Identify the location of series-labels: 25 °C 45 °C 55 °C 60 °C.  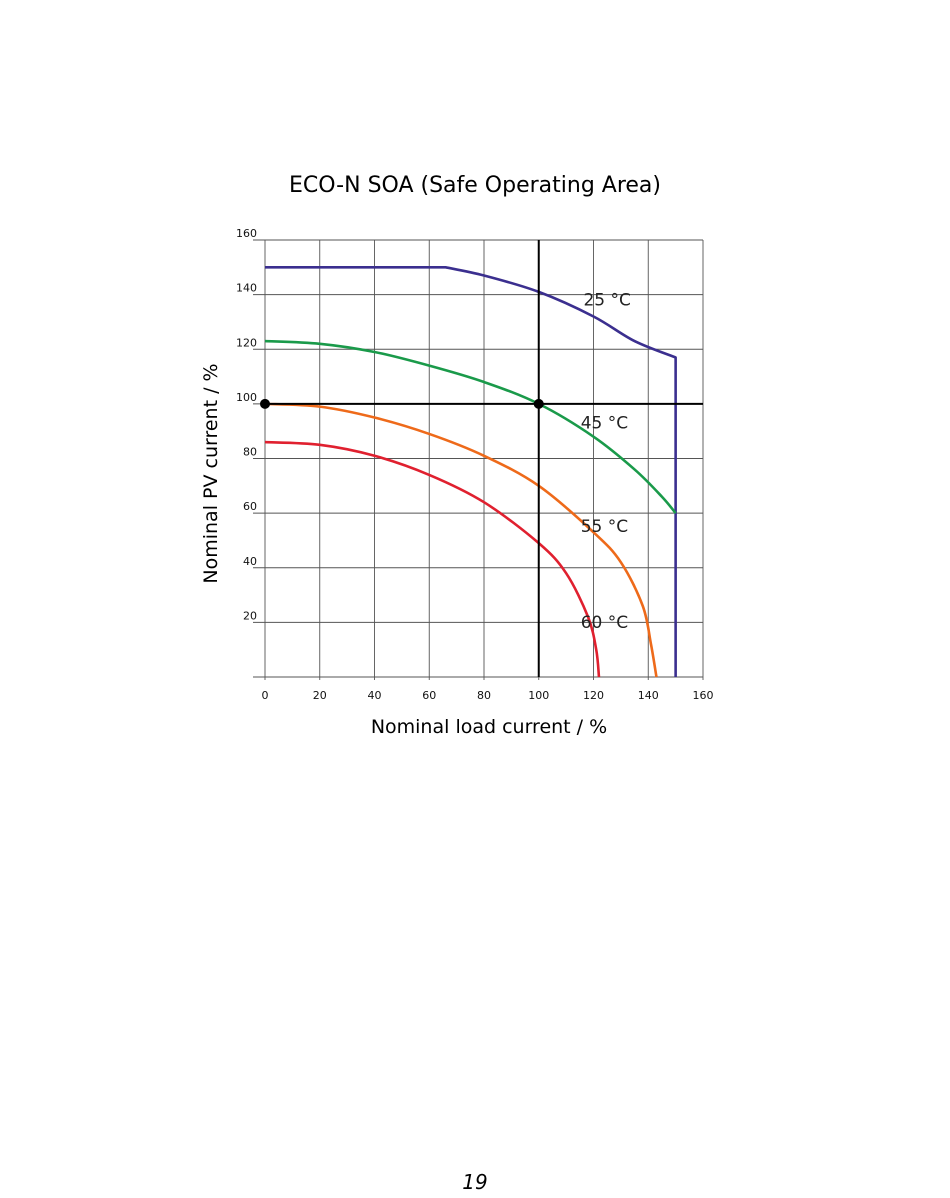
(606, 462).